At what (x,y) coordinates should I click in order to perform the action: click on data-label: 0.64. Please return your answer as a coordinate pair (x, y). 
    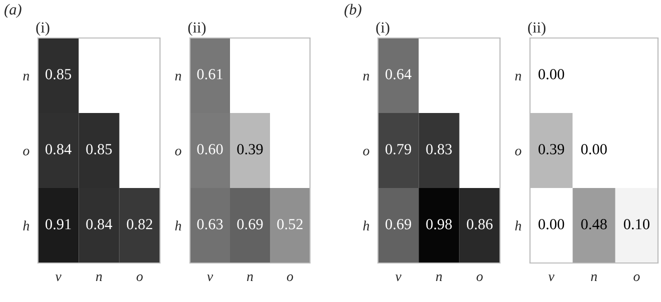
    Looking at the image, I should click on (399, 74).